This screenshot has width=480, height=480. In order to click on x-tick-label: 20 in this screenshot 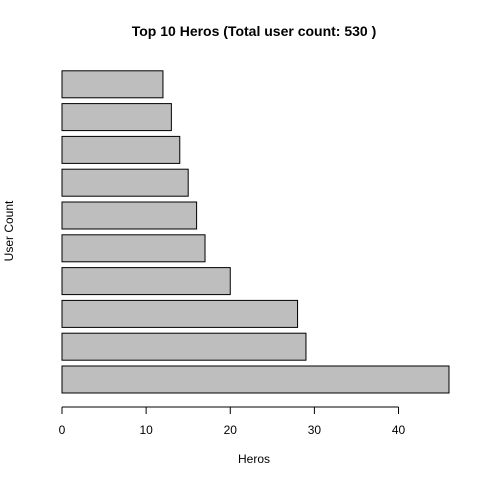, I will do `click(231, 430)`.